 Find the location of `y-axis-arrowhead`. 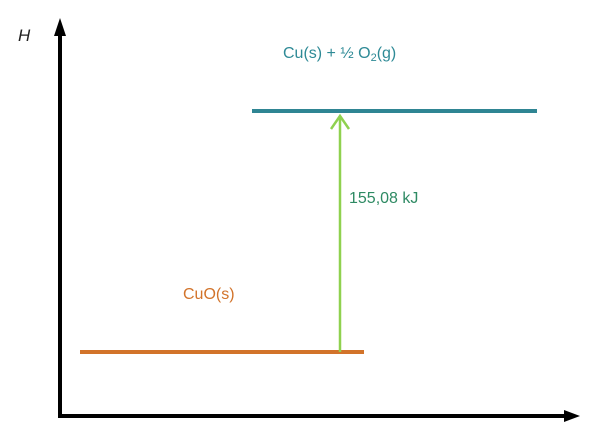

y-axis-arrowhead is located at coordinates (60, 27).